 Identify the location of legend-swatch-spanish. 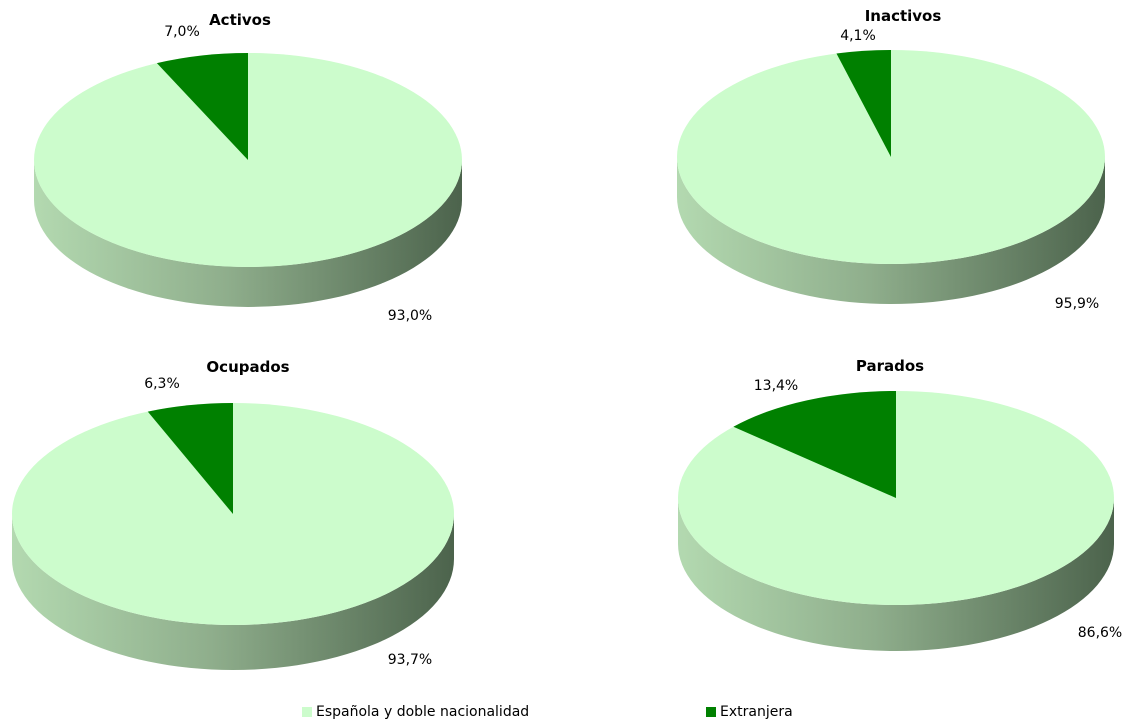
(307, 712).